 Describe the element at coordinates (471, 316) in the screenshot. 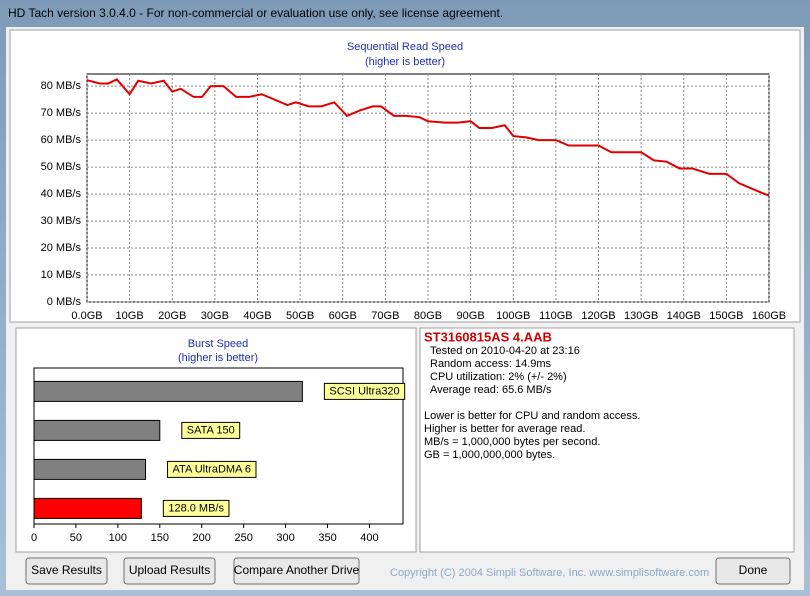

I see `x-tick-label: 90GB` at that location.